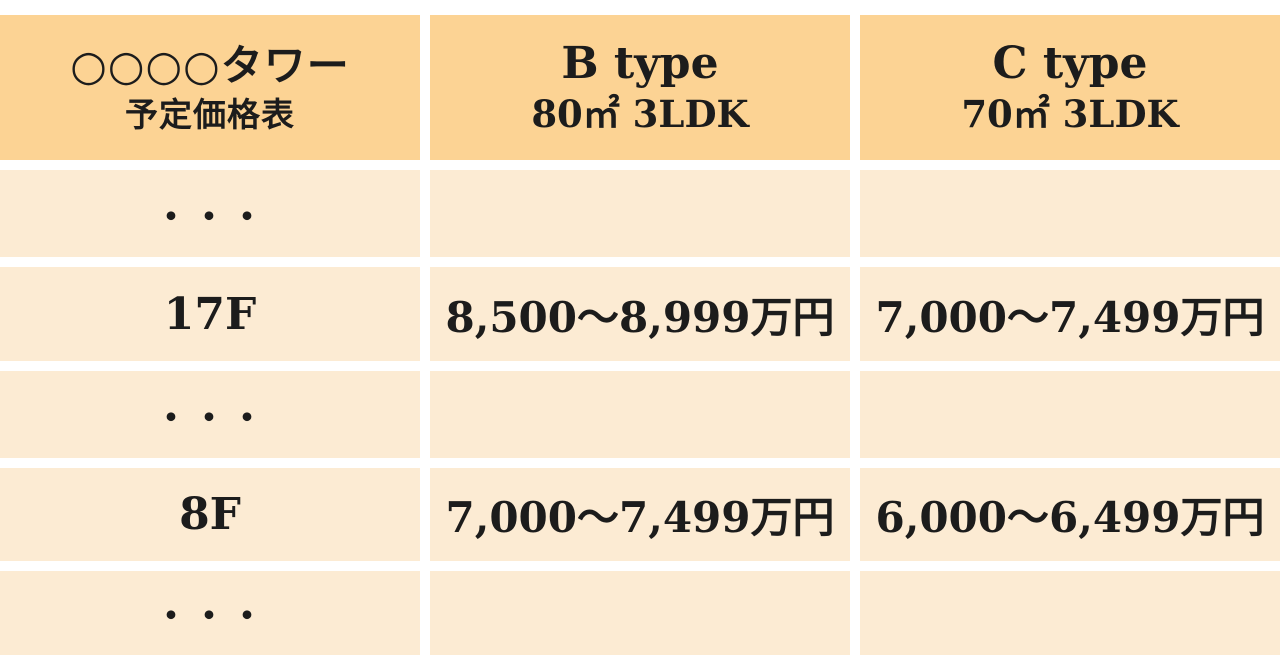  Describe the element at coordinates (640, 113) in the screenshot. I see `b-type-spec: 80㎡ 3LDK` at that location.